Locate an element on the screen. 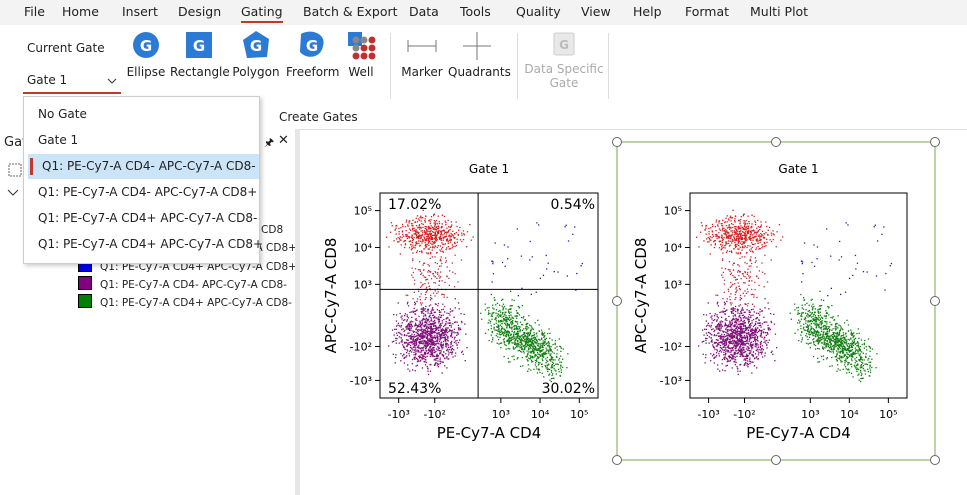  toolbar-icon is located at coordinates (15, 170).